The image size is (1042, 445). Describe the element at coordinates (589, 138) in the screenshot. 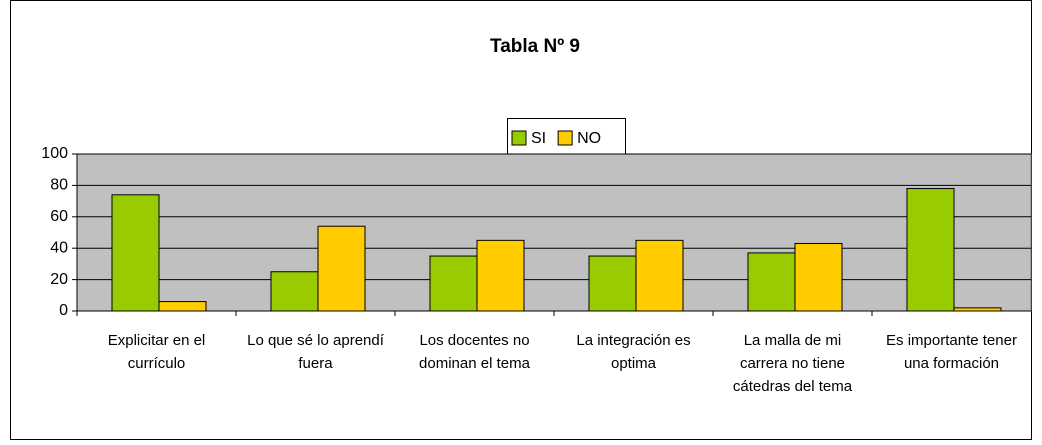

I see `legend-label: NO` at that location.